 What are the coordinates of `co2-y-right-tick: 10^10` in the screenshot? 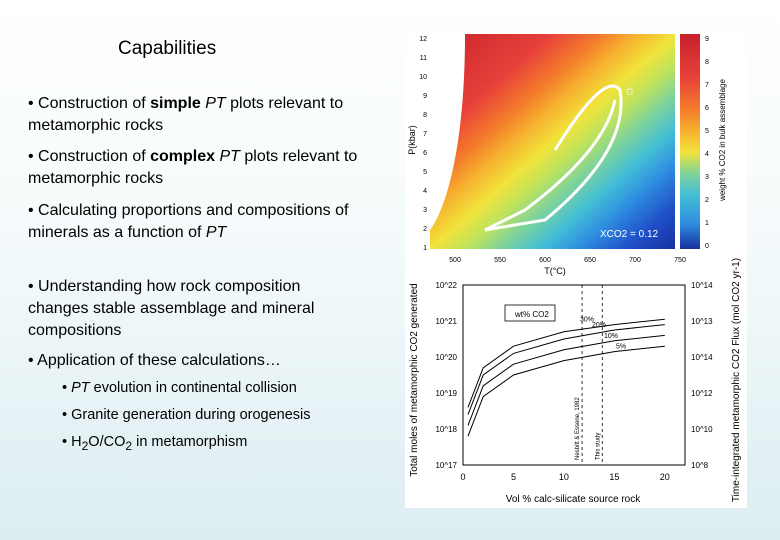 It's located at (702, 429).